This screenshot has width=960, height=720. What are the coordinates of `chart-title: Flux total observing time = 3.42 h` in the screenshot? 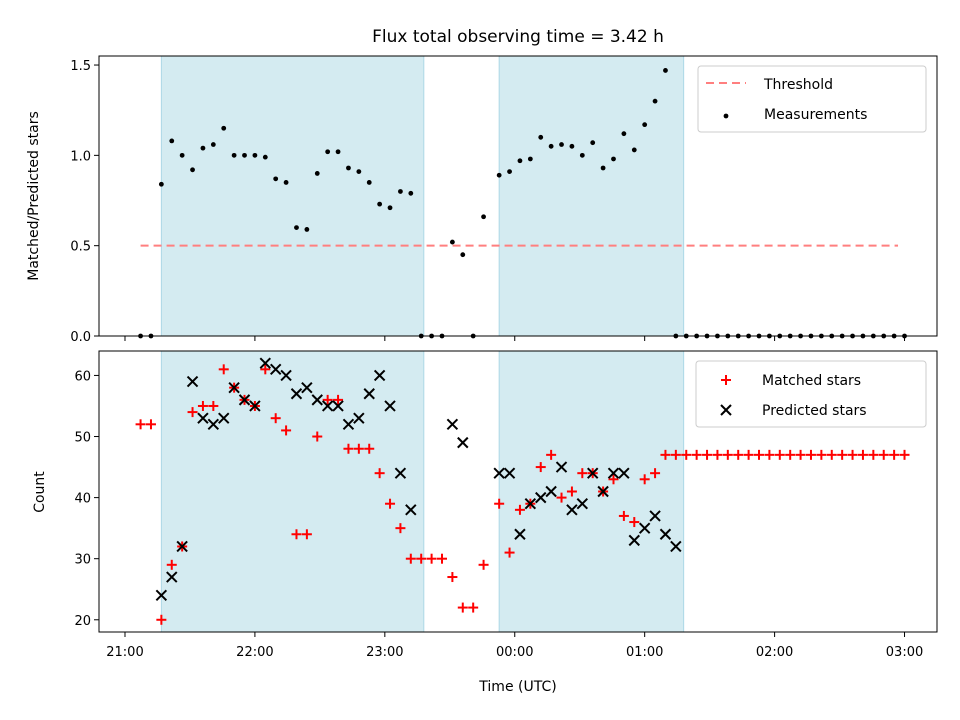 It's located at (518, 37).